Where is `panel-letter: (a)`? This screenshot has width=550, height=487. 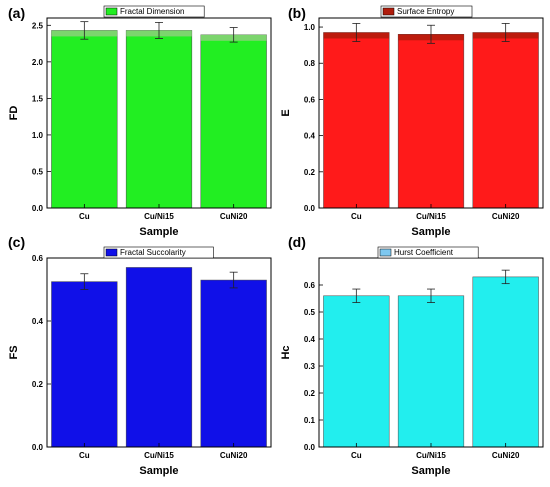
panel-letter: (a) is located at coordinates (16, 13).